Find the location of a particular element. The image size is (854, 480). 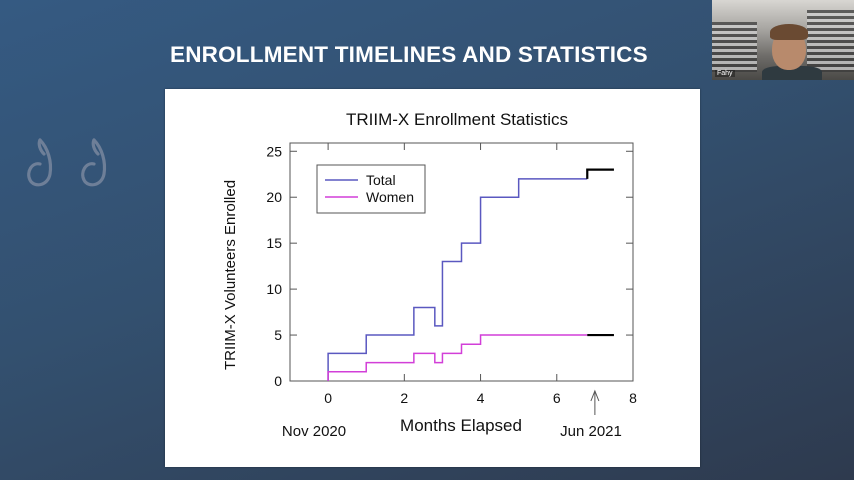

y-tick-label: 15 is located at coordinates (274, 243).